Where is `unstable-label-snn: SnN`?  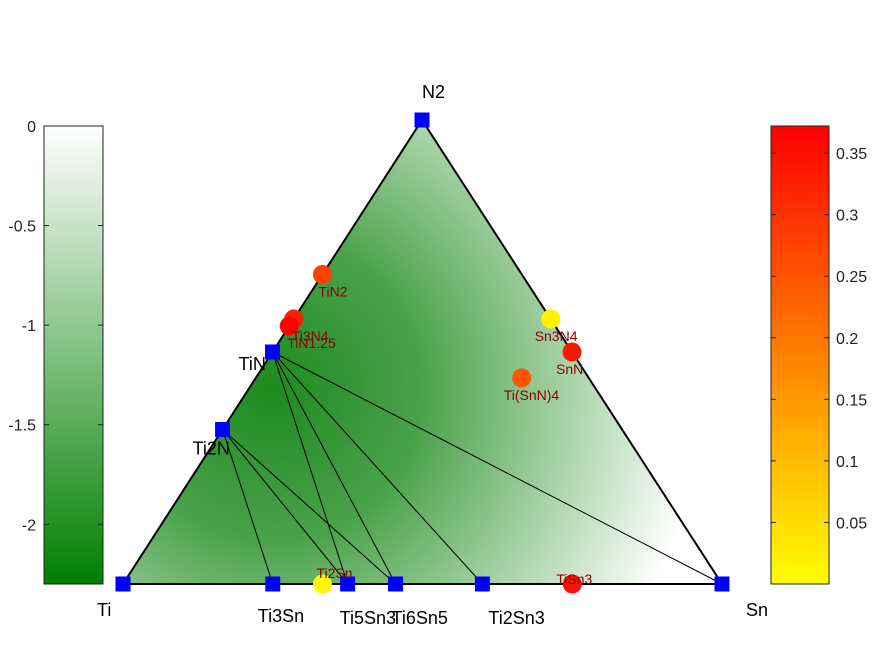 unstable-label-snn: SnN is located at coordinates (569, 369).